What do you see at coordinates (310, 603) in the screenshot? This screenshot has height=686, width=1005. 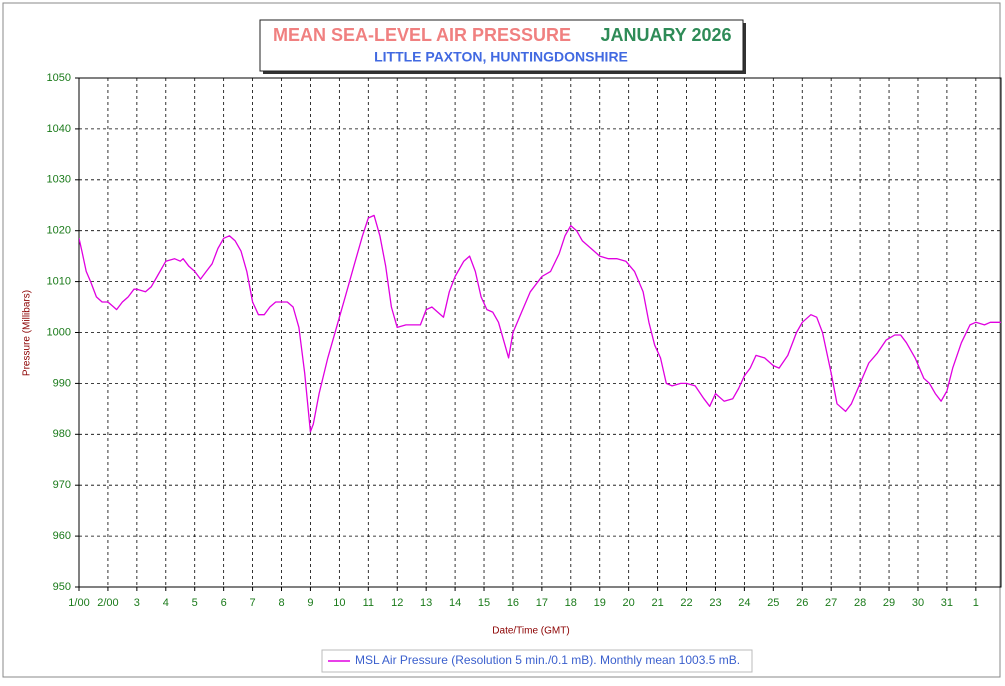 I see `x-tick-label: 9` at bounding box center [310, 603].